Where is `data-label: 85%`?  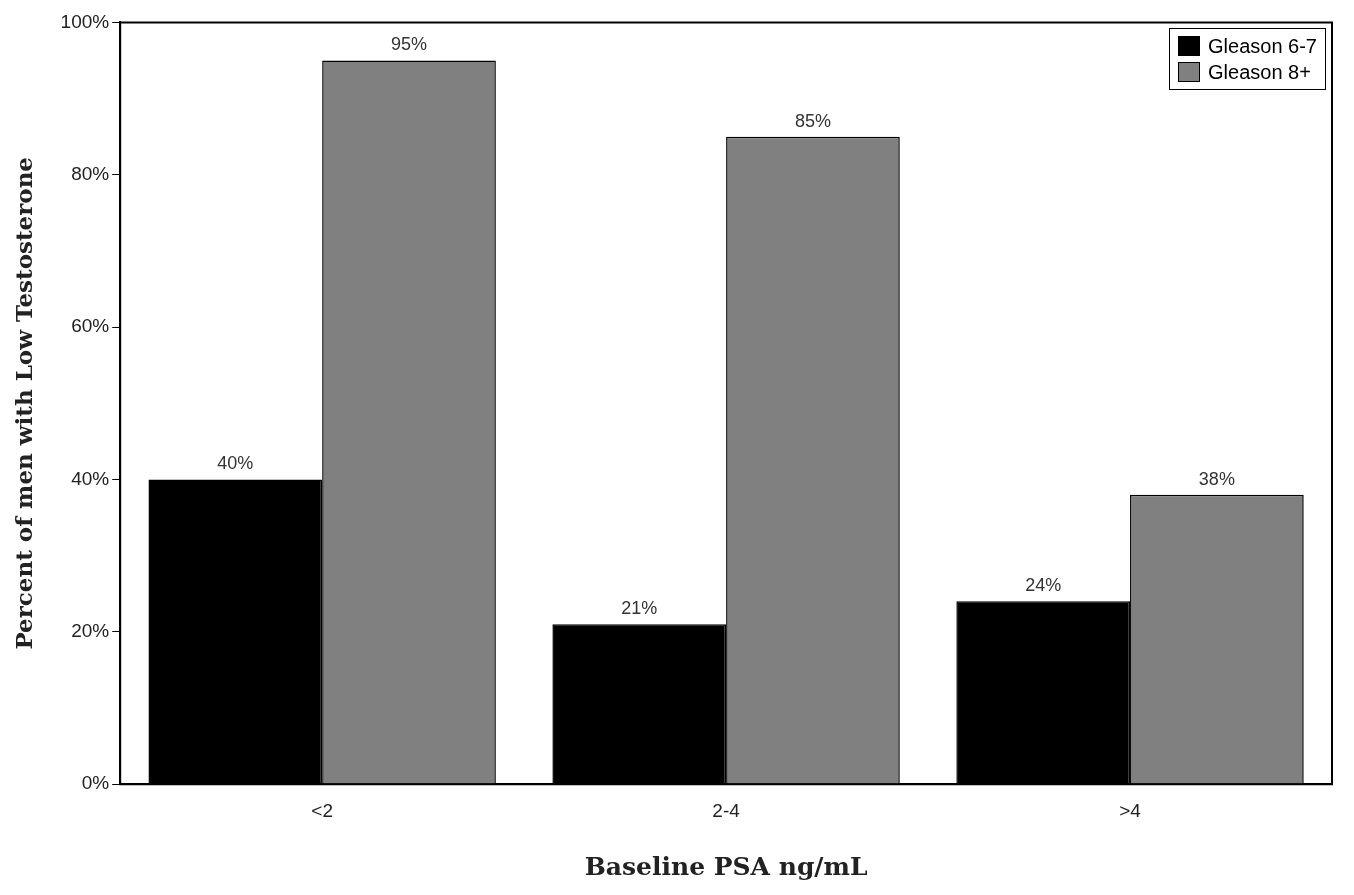
data-label: 85% is located at coordinates (812, 120).